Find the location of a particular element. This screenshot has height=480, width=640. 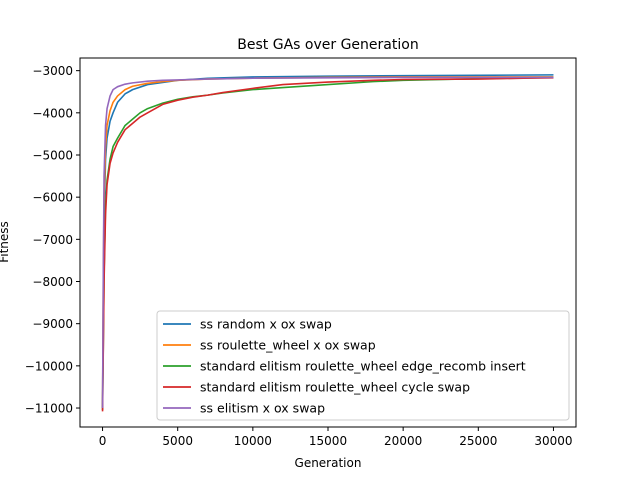

y-tick-label: −4000 is located at coordinates (52, 113).